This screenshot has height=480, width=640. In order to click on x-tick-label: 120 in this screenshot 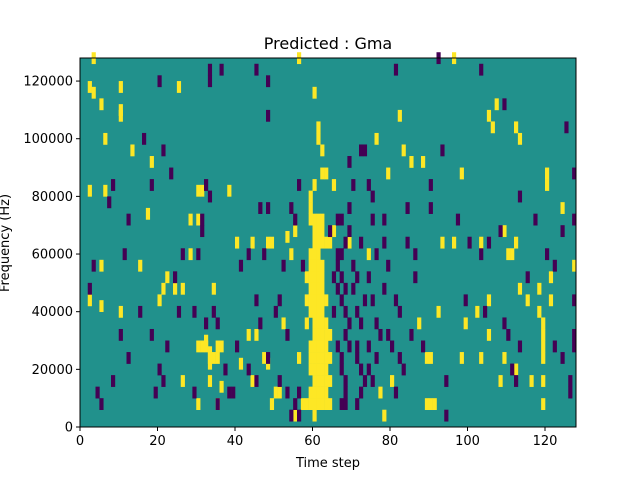, I will do `click(545, 441)`.